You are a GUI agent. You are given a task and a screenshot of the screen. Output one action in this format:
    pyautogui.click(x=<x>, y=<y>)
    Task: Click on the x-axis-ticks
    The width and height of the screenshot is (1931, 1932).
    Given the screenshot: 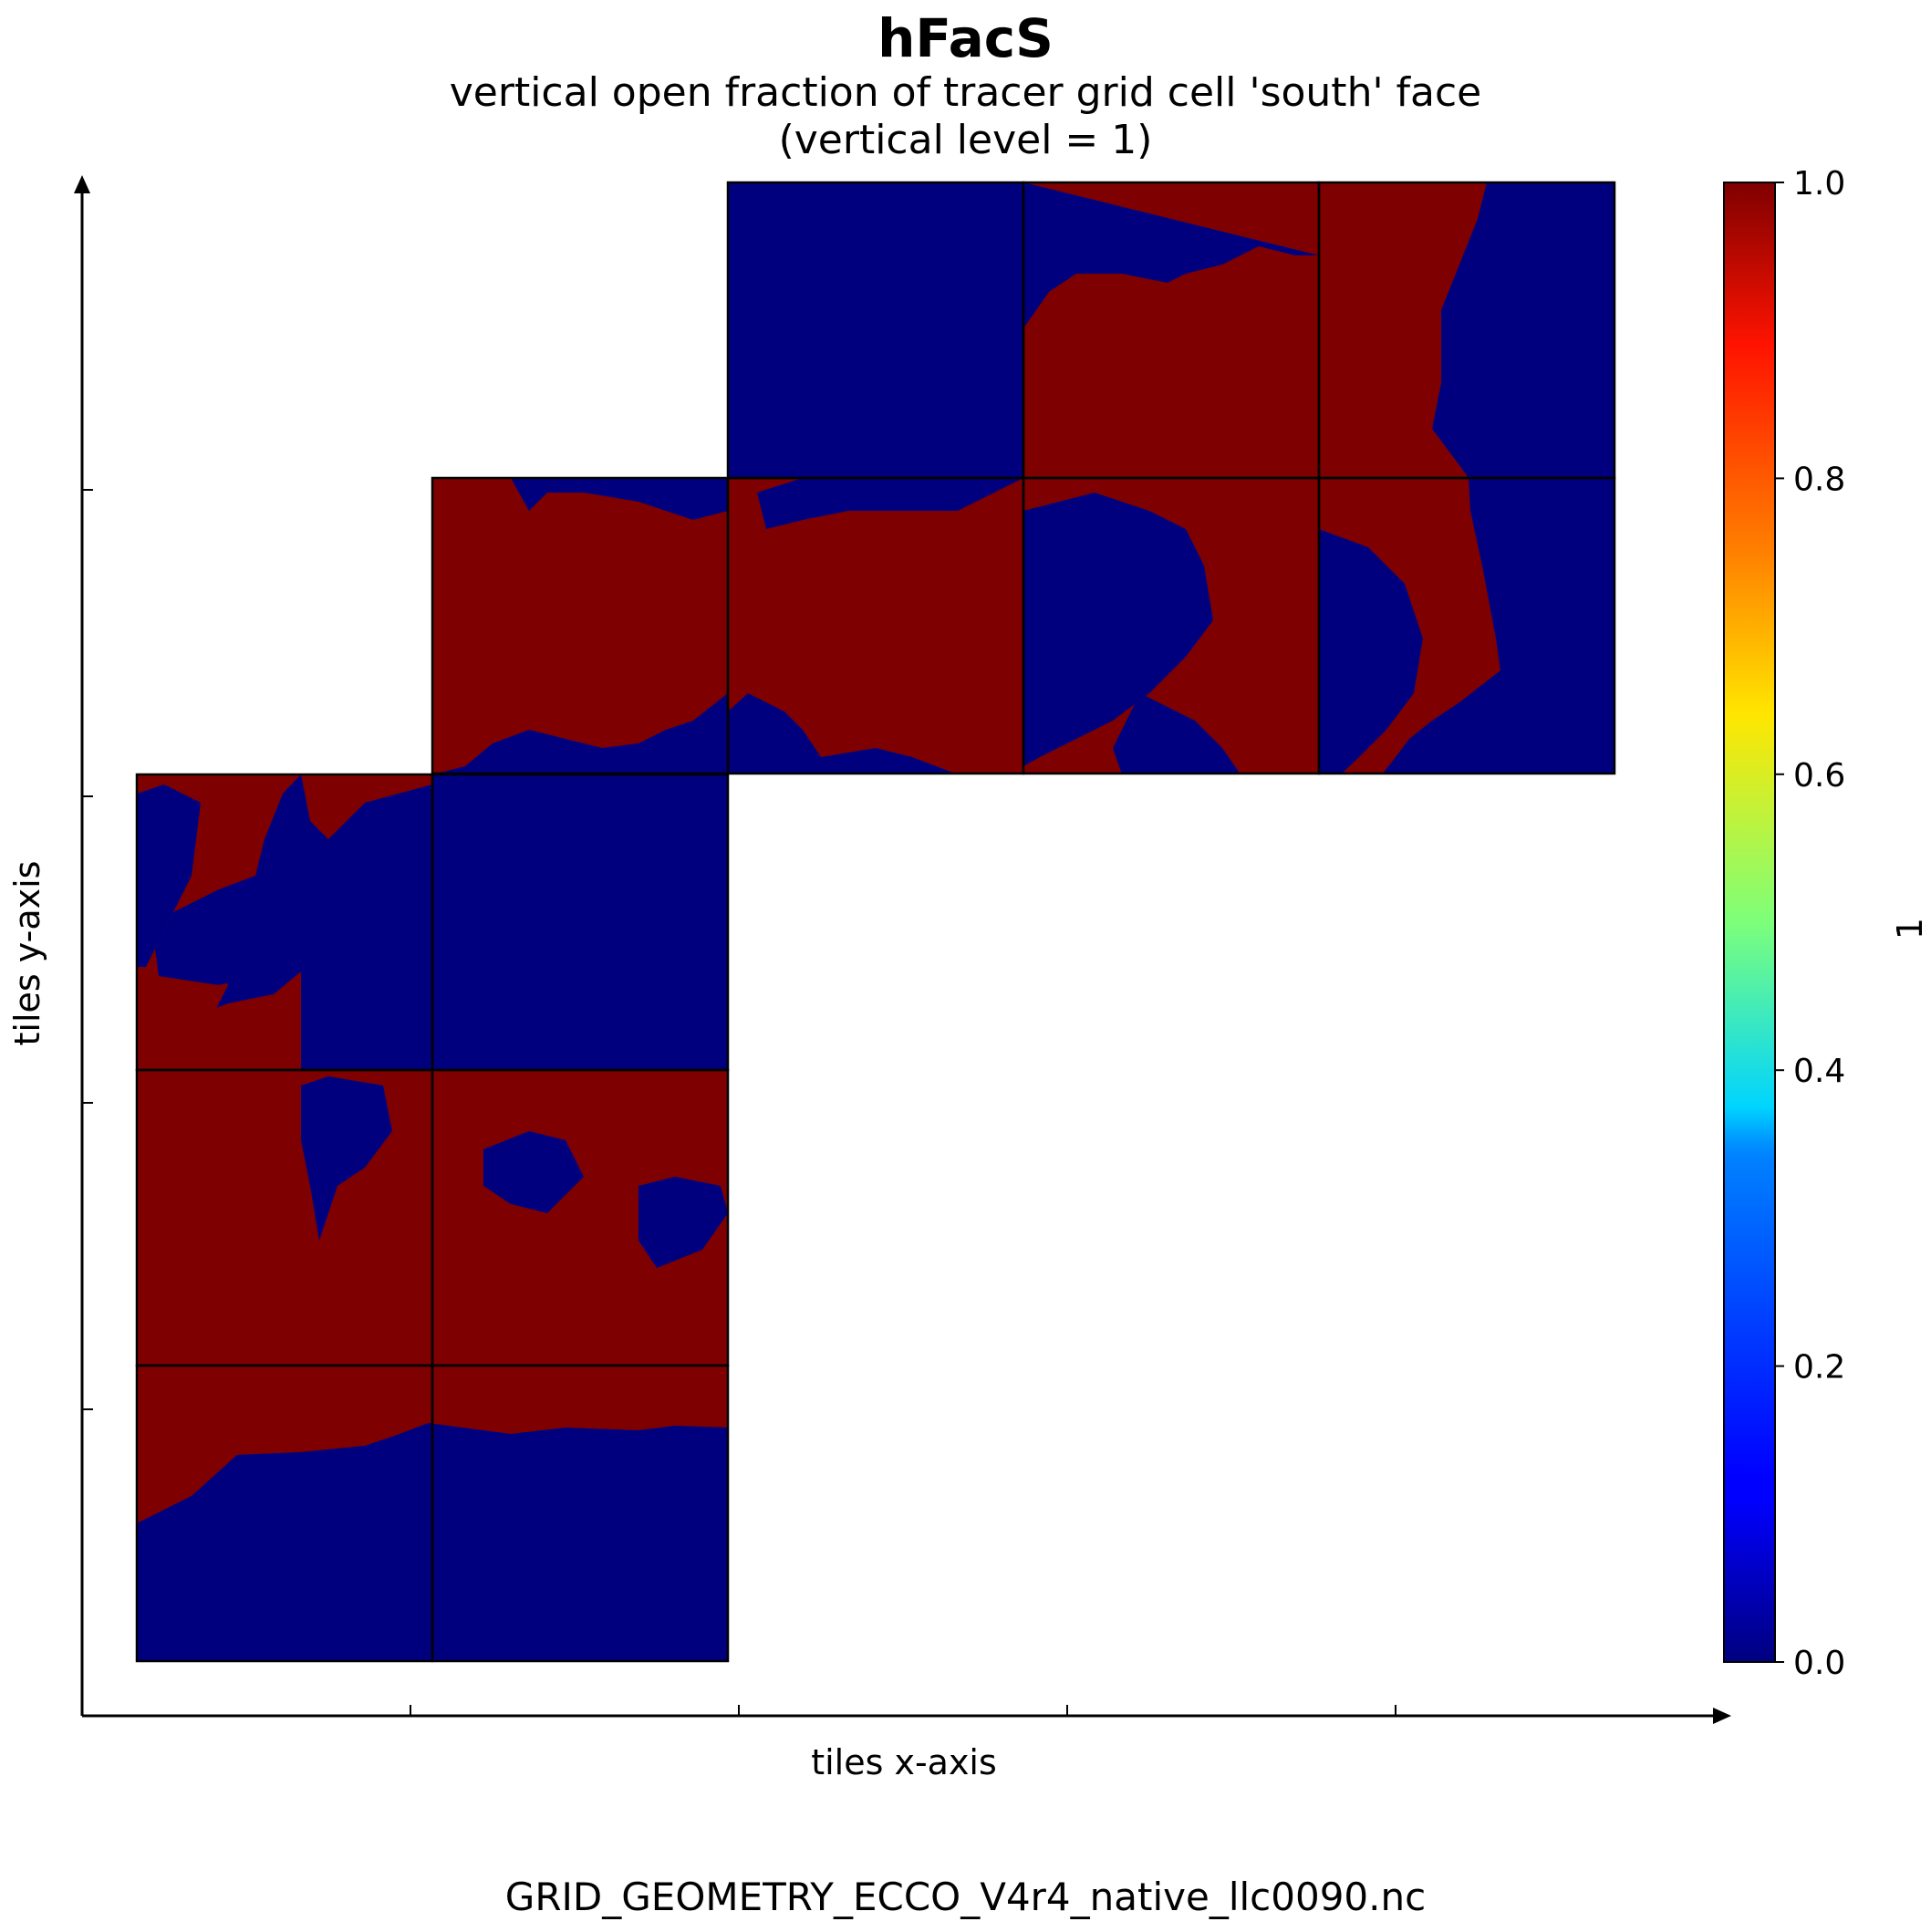 What is the action you would take?
    pyautogui.click(x=903, y=1710)
    